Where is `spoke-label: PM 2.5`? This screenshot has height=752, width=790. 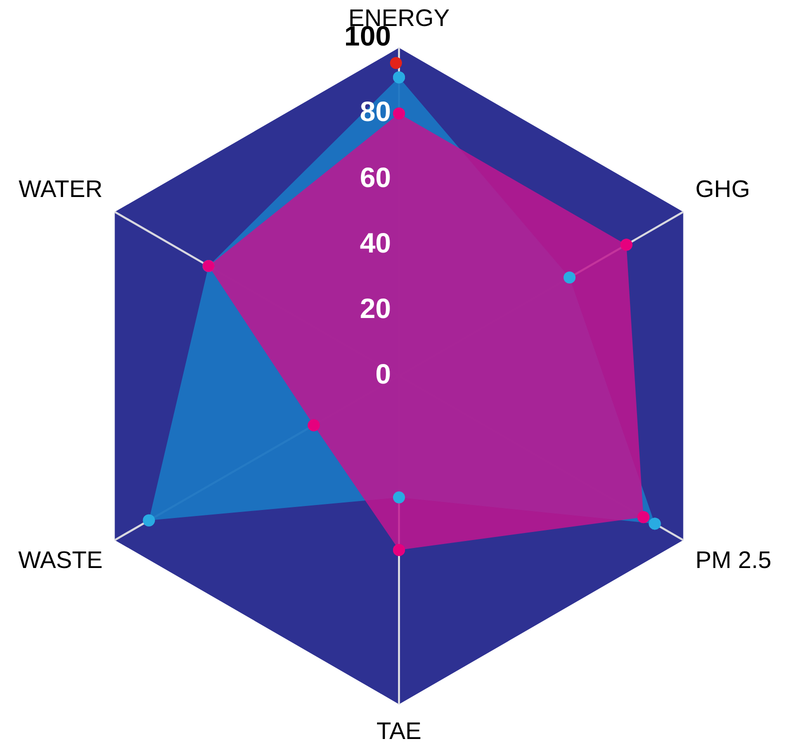
spoke-label: PM 2.5 is located at coordinates (733, 560).